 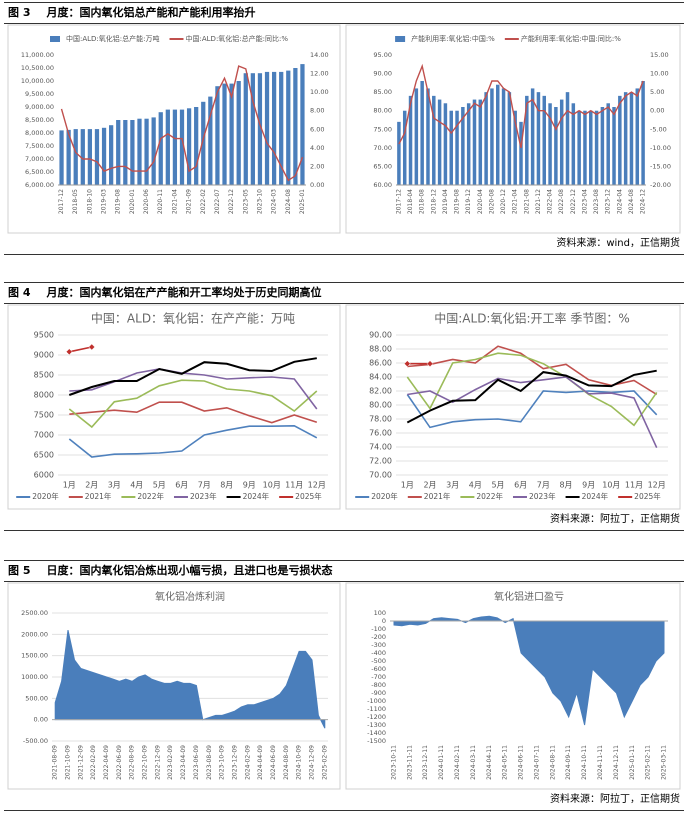 I want to click on y-tick-label: 8,500.00, so click(x=39, y=120).